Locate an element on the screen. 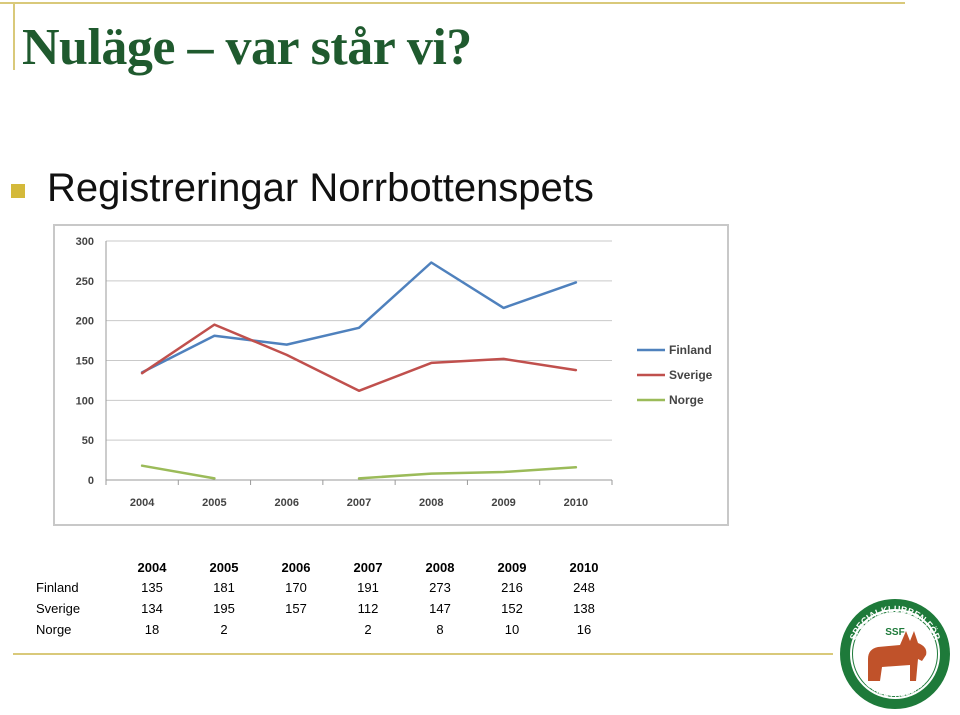 The height and width of the screenshot is (715, 960). logo-text-mid: SSF is located at coordinates (894, 632).